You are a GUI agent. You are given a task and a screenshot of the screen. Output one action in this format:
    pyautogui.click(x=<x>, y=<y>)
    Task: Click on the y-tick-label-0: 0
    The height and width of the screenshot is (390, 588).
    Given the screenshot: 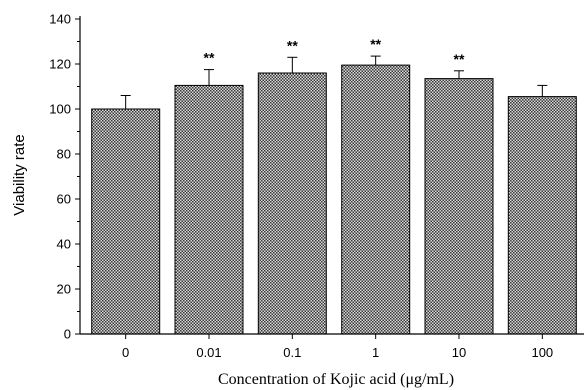 What is the action you would take?
    pyautogui.click(x=67, y=334)
    